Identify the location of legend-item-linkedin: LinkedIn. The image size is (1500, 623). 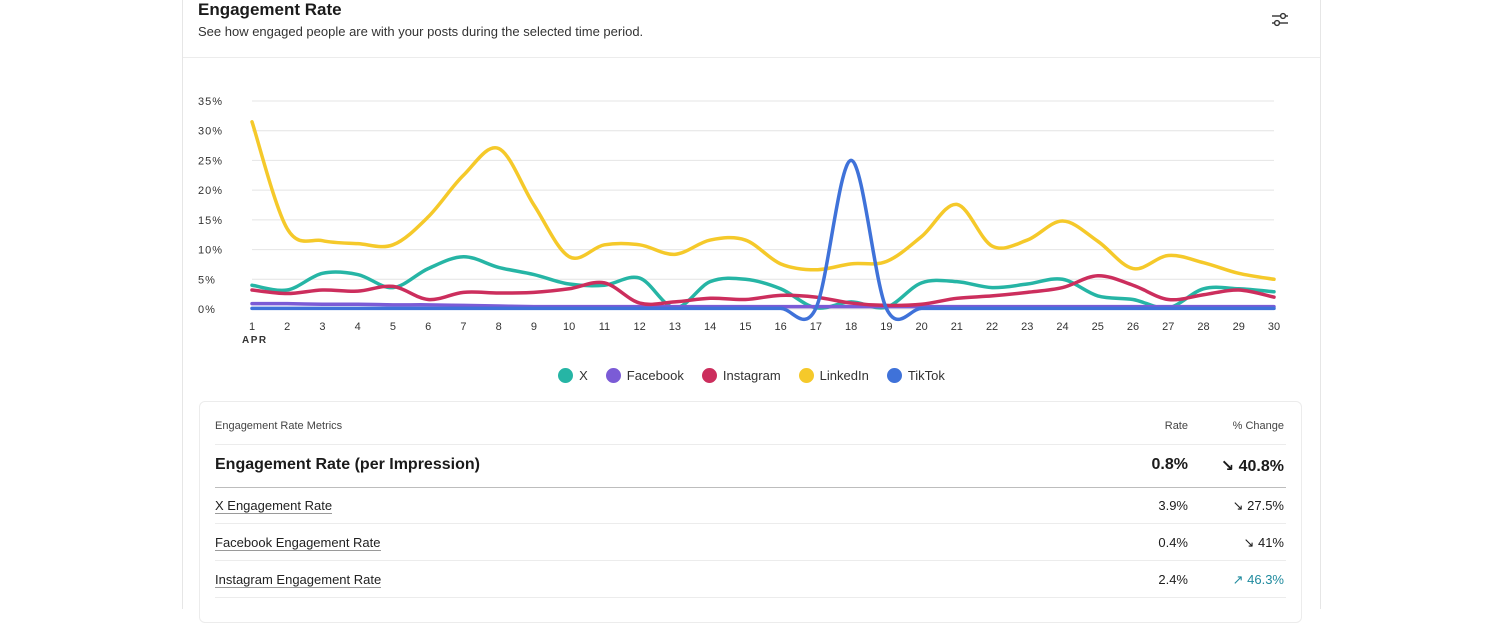
(833, 375).